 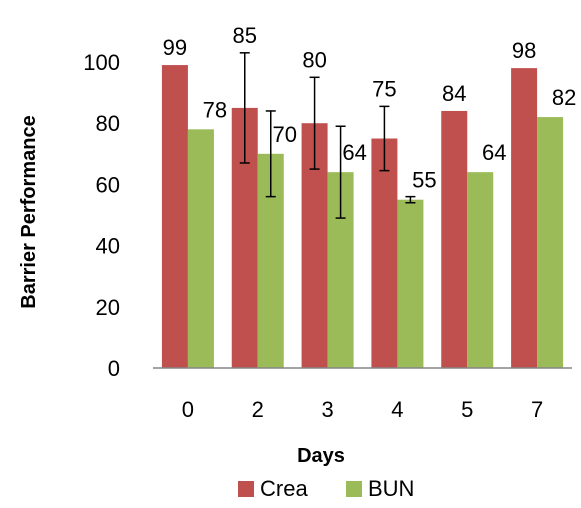 I want to click on y-tick-label: 0, so click(x=114, y=368).